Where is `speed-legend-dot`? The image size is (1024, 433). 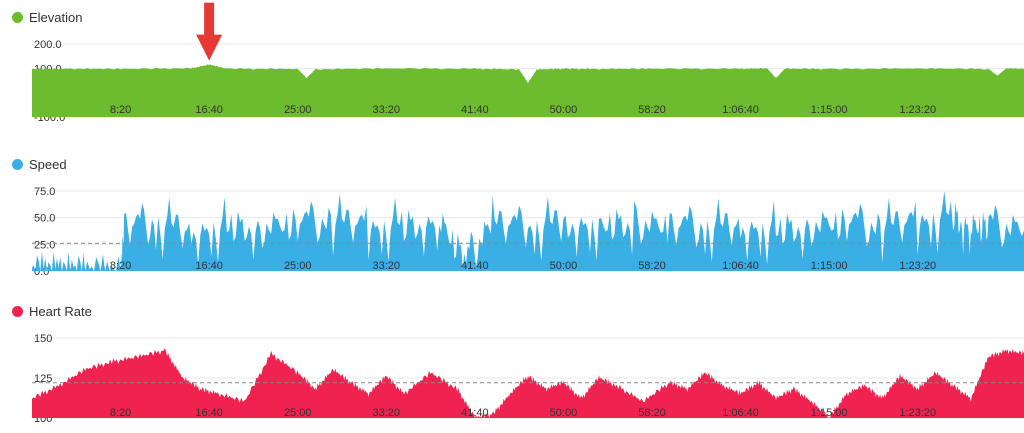 speed-legend-dot is located at coordinates (17, 164).